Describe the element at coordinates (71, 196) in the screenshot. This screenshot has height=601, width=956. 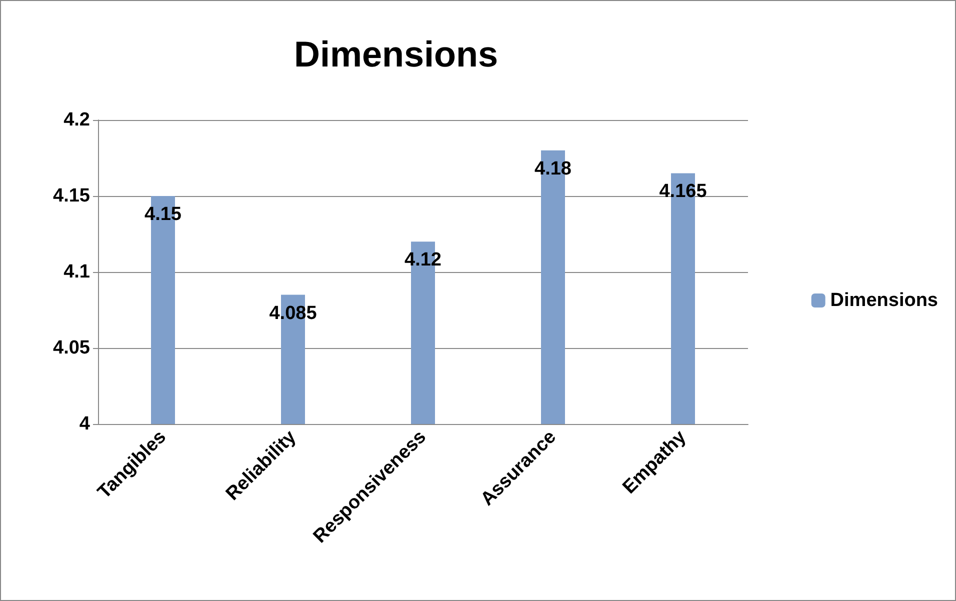
I see `y-tick-label: 4.15` at that location.